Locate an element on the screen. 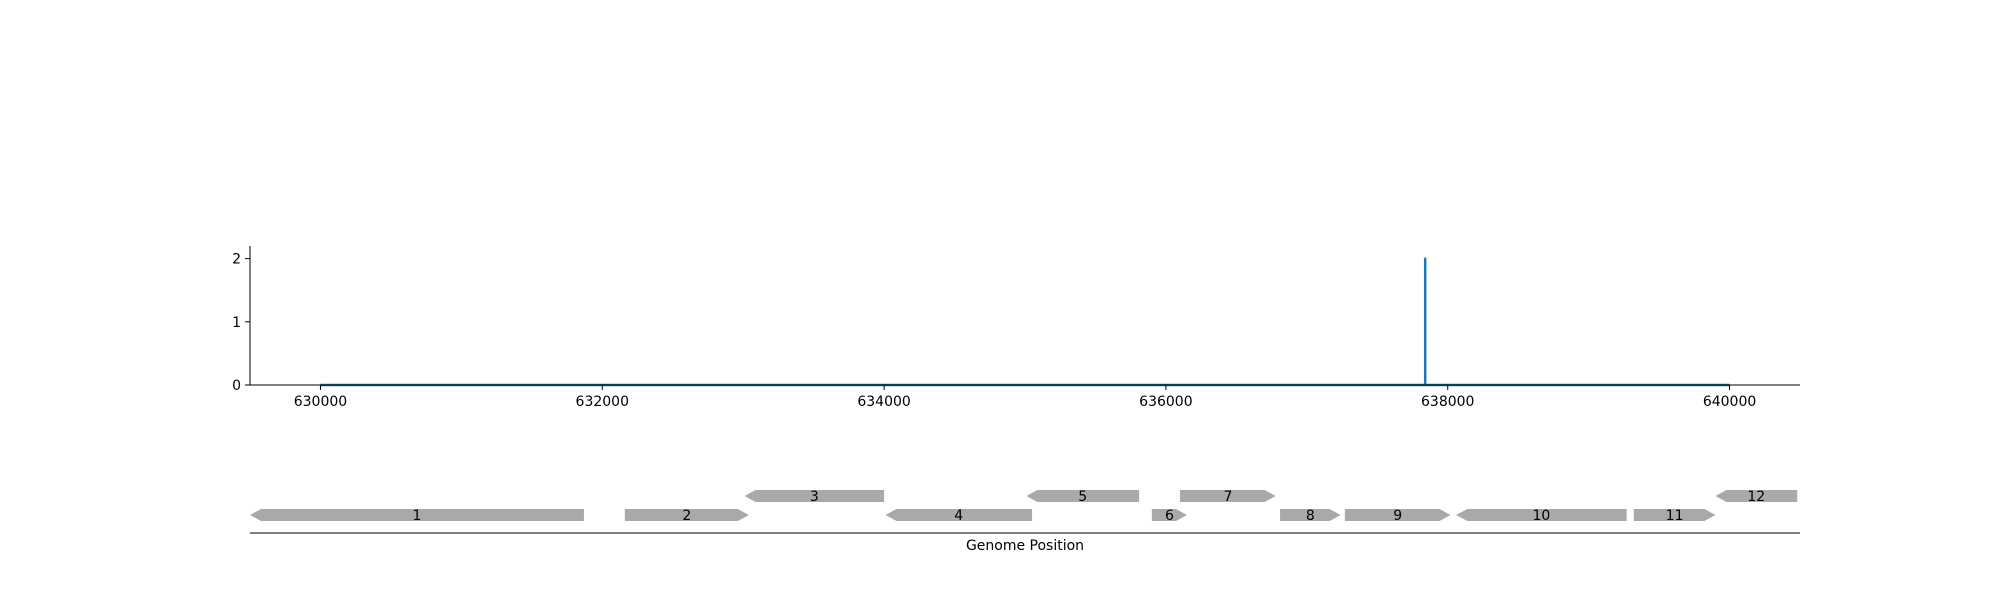 The width and height of the screenshot is (2000, 600). x-tick-label: 632000 is located at coordinates (602, 402).